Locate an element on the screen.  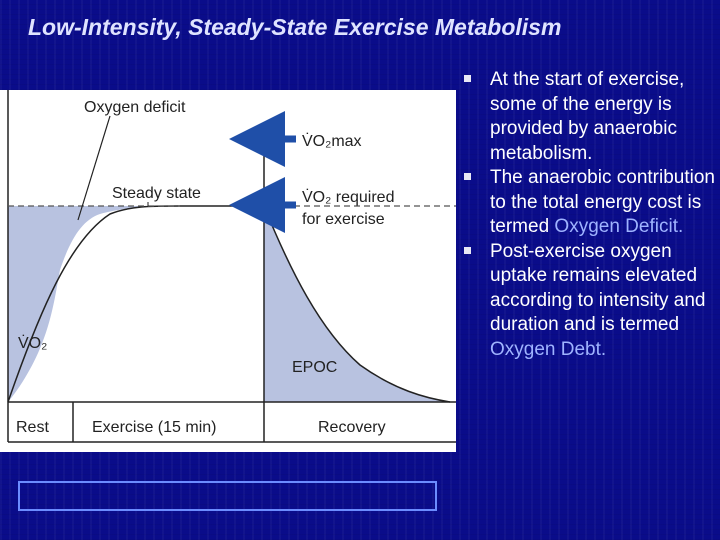
epoc-area is located at coordinates (357, 304).